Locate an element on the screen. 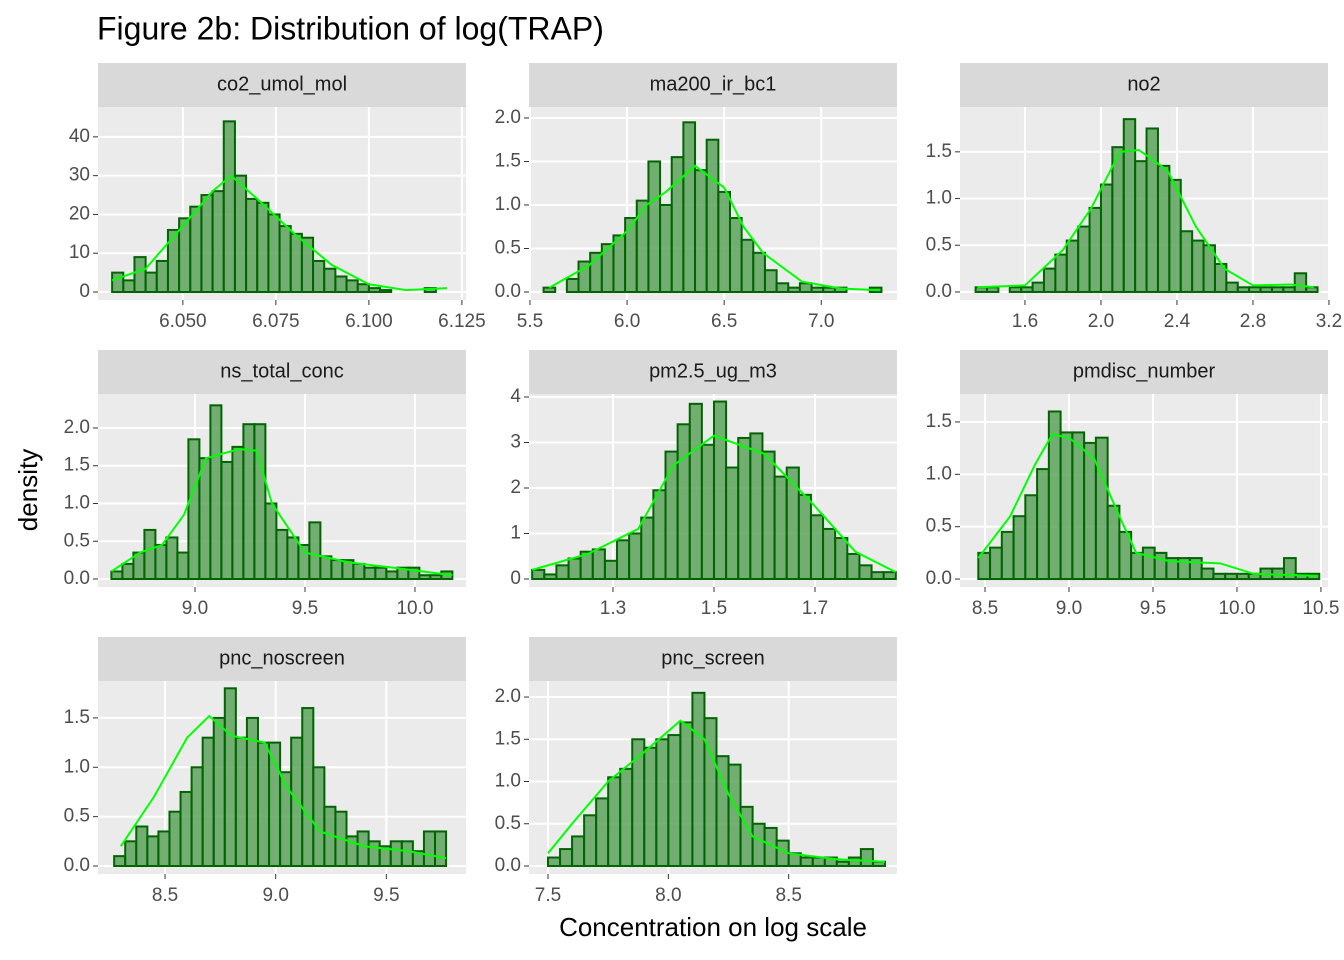 The image size is (1344, 960). x-tick-label: 10.0 is located at coordinates (414, 608).